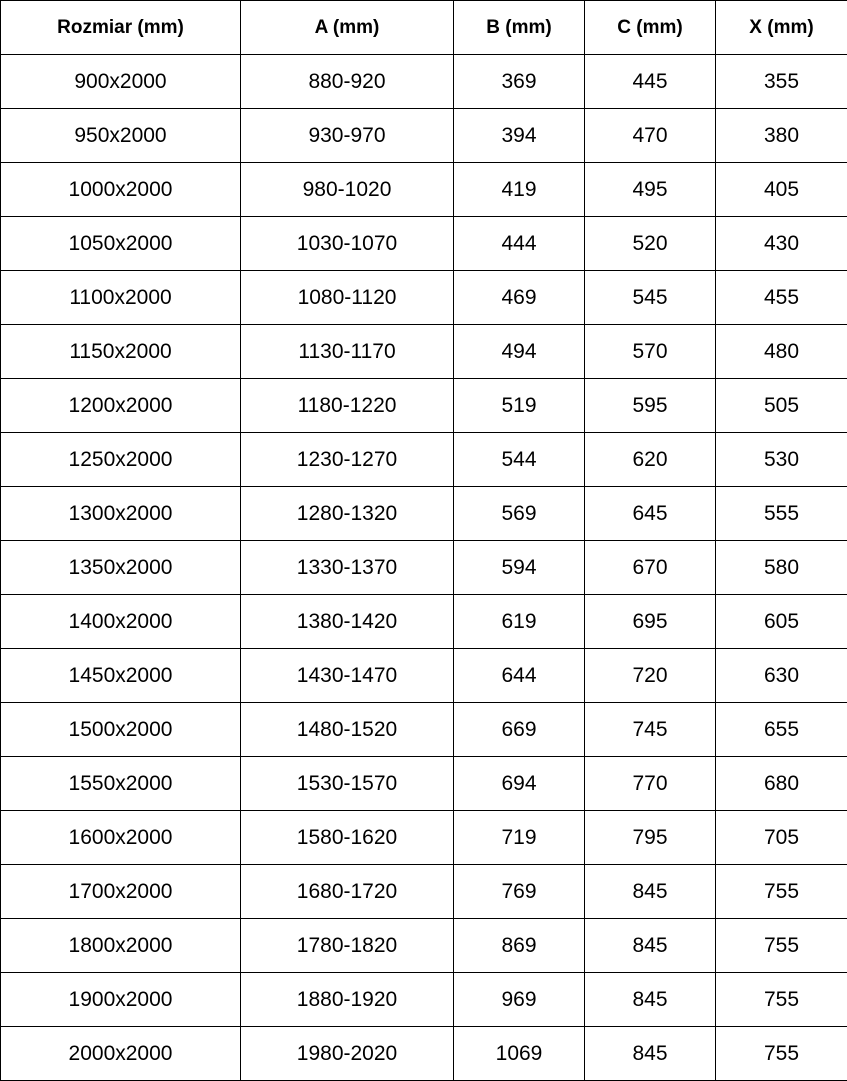 The height and width of the screenshot is (1081, 847). What do you see at coordinates (650, 459) in the screenshot?
I see `cell-c: 620` at bounding box center [650, 459].